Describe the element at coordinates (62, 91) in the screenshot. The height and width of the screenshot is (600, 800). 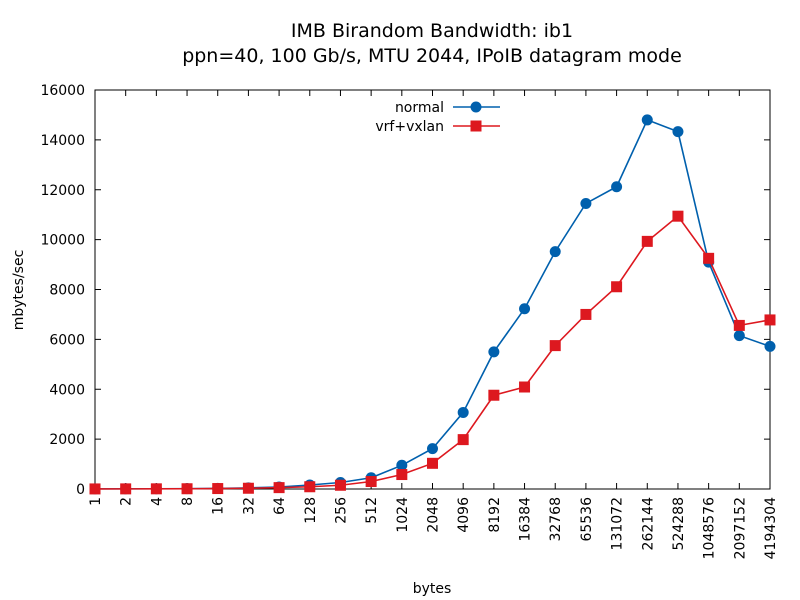
I see `y-tick-label: 16000` at that location.